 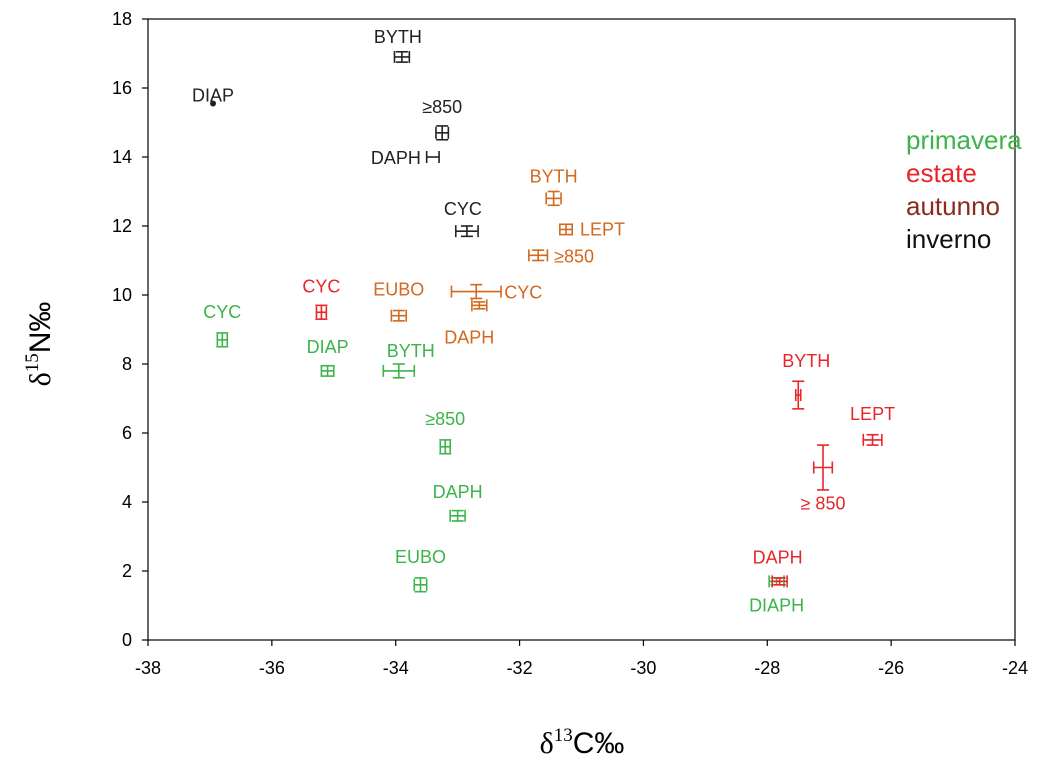 I want to click on x-tick-label: -24, so click(x=1015, y=668).